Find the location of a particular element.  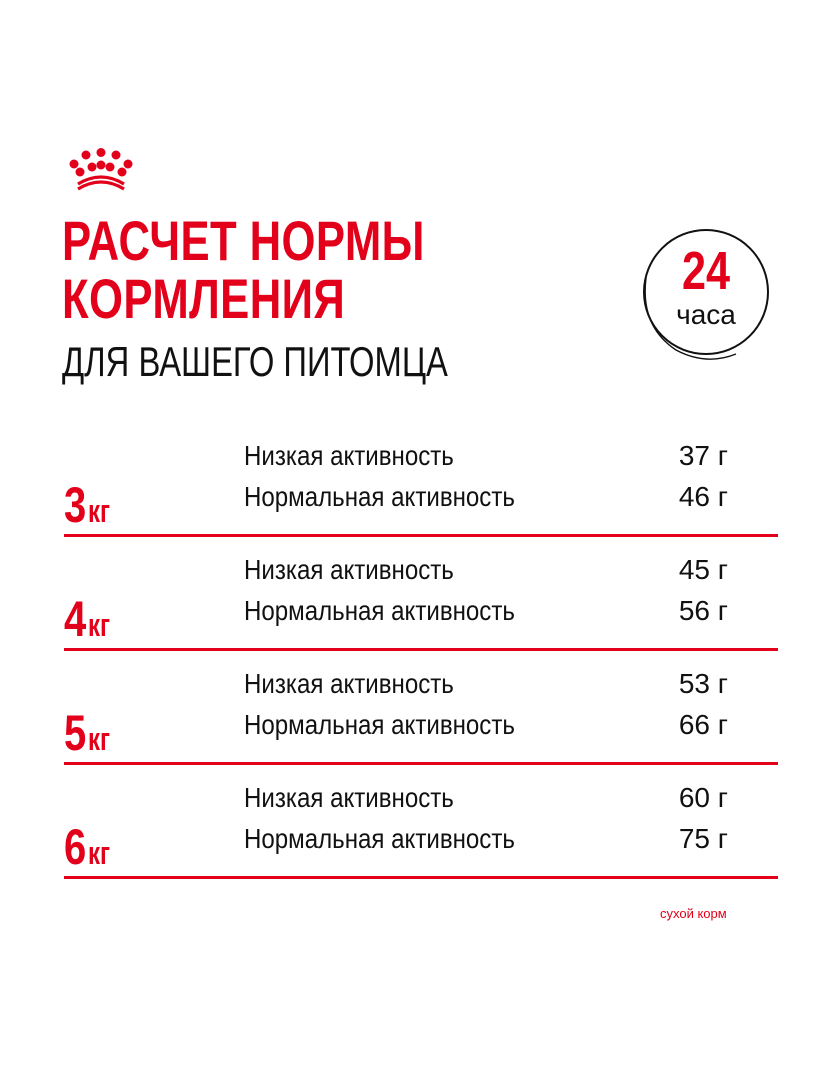

weight-label: 5кг is located at coordinates (87, 733).